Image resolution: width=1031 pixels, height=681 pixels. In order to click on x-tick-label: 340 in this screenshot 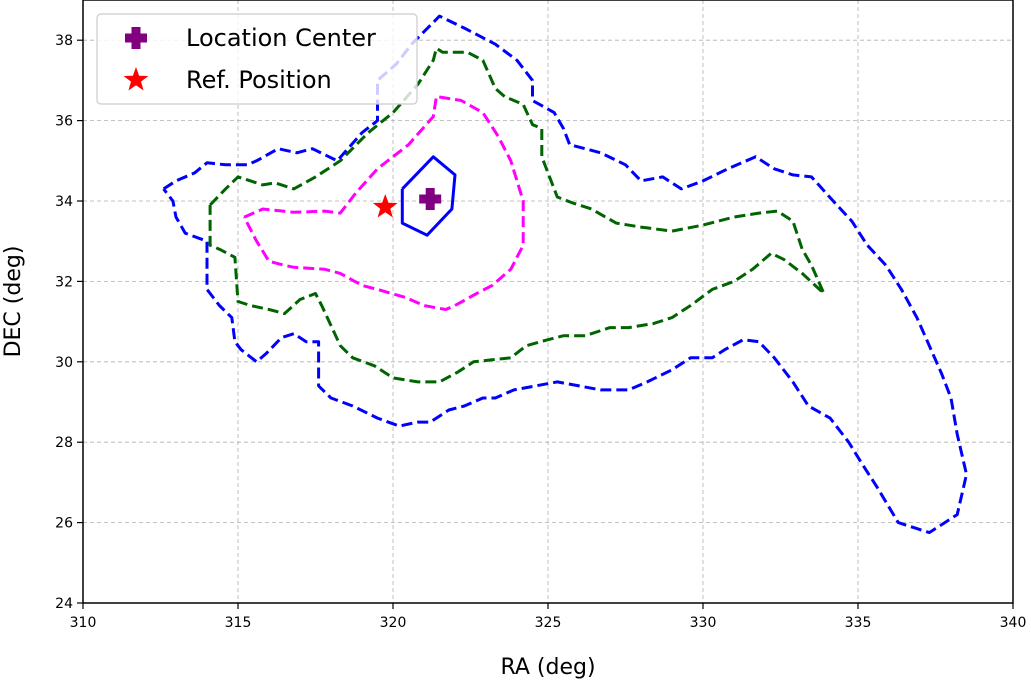, I will do `click(1013, 623)`.